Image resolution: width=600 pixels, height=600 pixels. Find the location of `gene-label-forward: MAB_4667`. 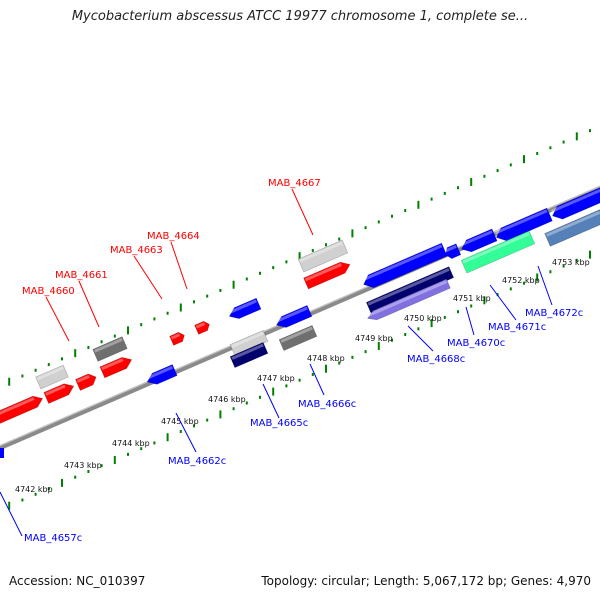

gene-label-forward: MAB_4667 is located at coordinates (294, 183).